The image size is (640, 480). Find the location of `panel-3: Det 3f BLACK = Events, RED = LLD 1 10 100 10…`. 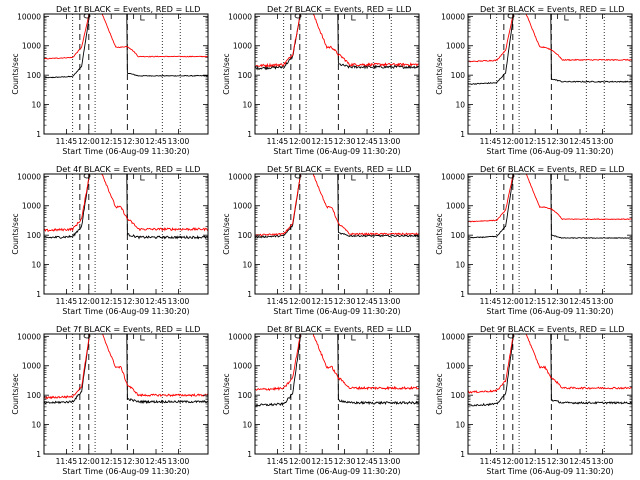

panel-3: Det 3f BLACK = Events, RED = LLD 1 10 100 10… is located at coordinates (534, 80).